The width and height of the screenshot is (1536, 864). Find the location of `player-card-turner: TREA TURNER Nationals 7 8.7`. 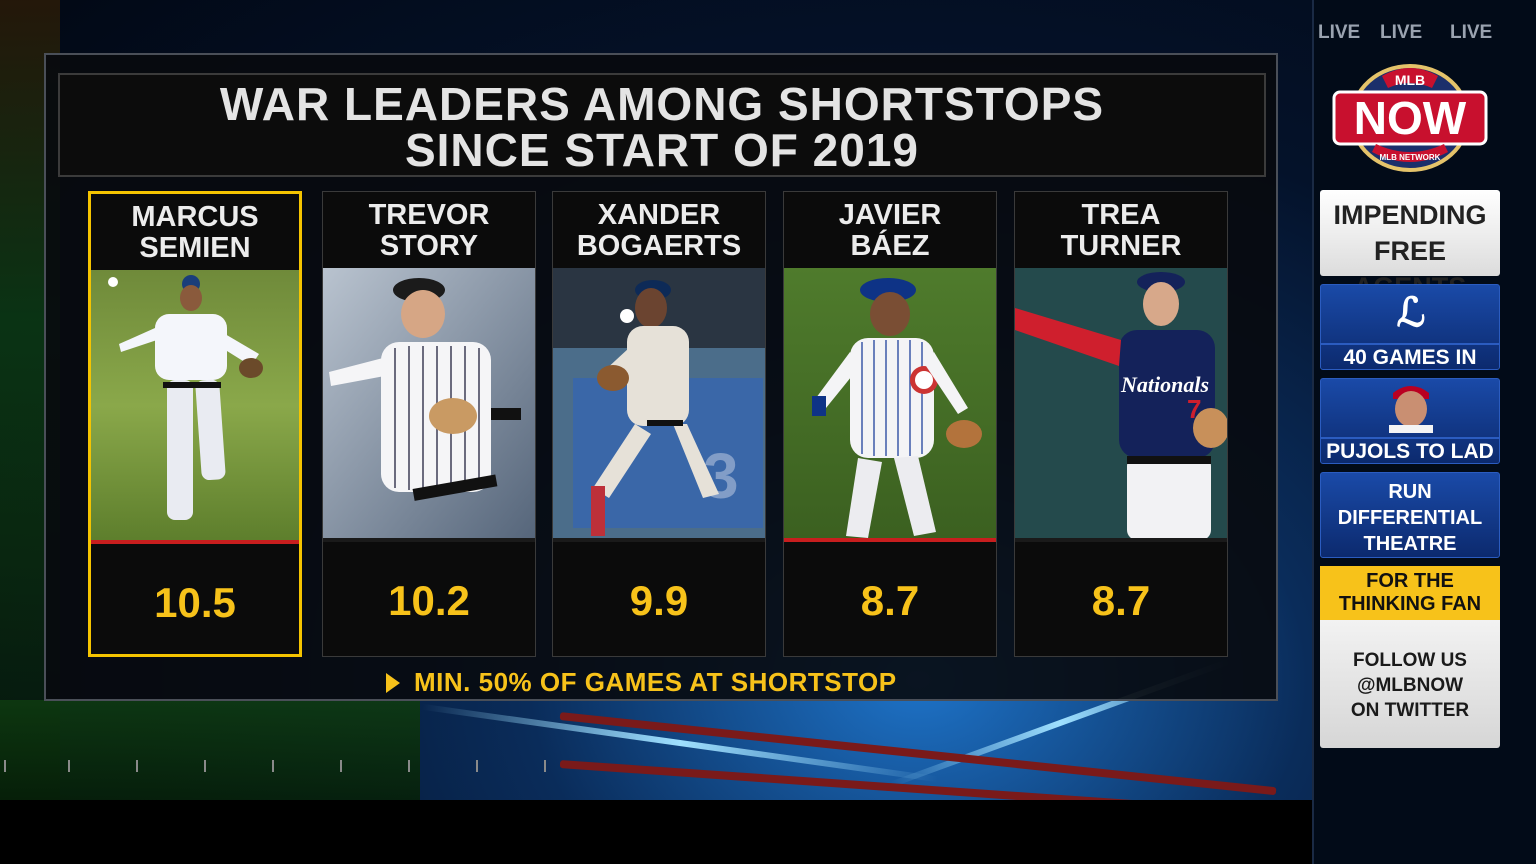

player-card-turner: TREA TURNER Nationals 7 8.7 is located at coordinates (1121, 424).